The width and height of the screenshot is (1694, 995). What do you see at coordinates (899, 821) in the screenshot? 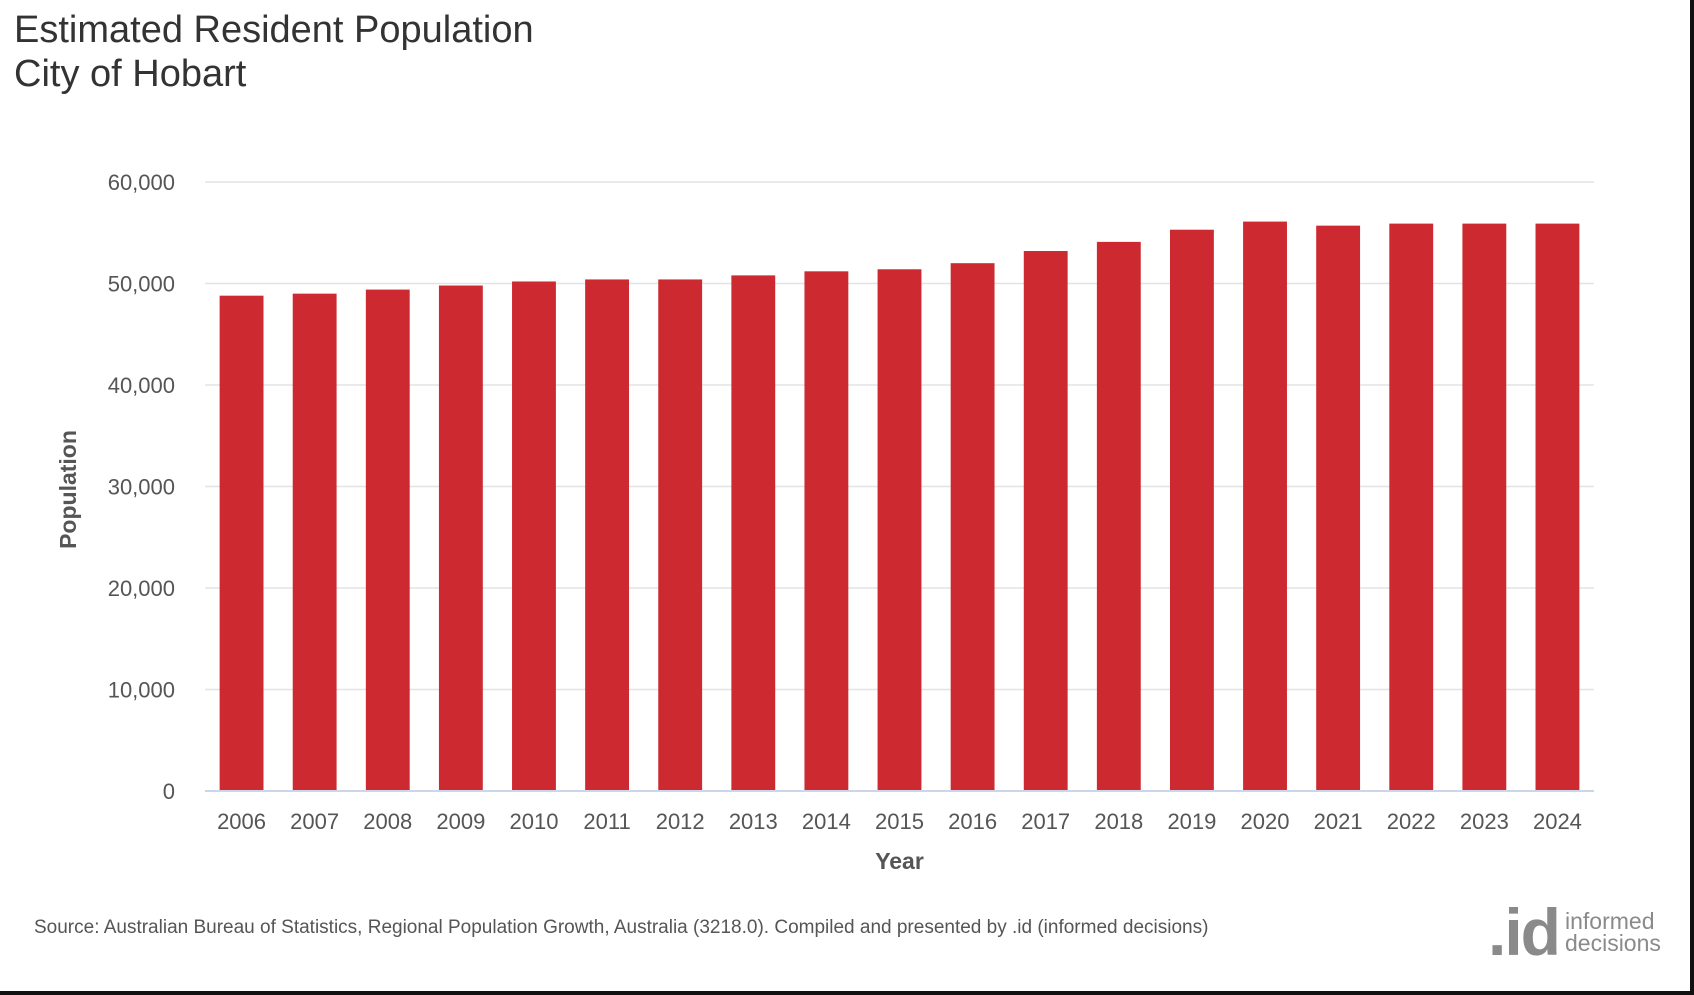
I see `x-tick-label: 2015` at bounding box center [899, 821].